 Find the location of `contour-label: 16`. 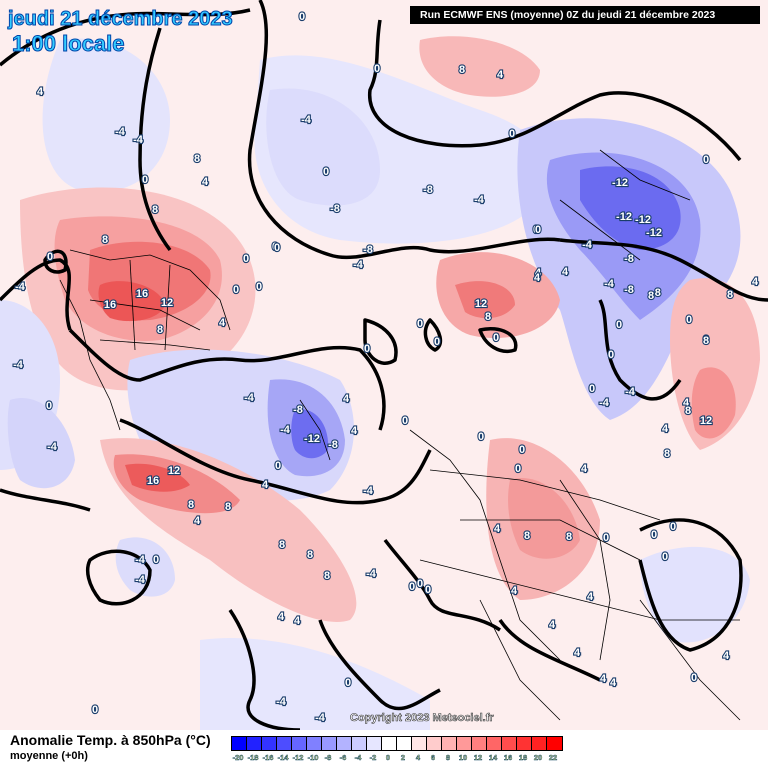

contour-label: 16 is located at coordinates (110, 305).